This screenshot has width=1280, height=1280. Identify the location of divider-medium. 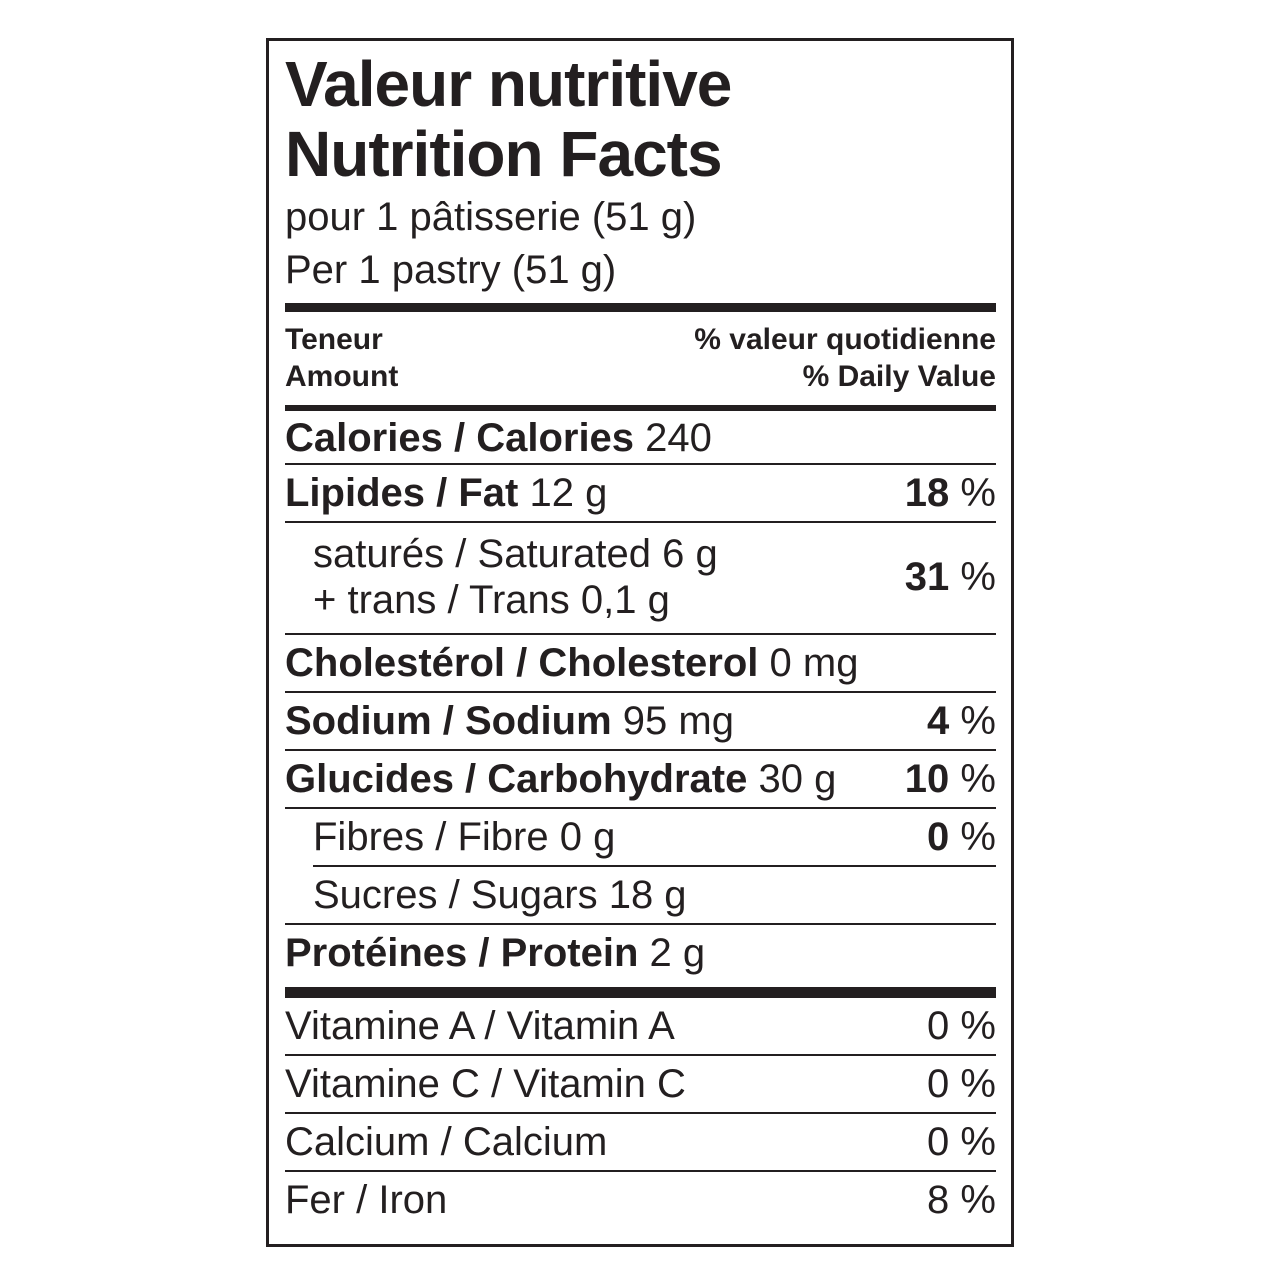
(640, 408).